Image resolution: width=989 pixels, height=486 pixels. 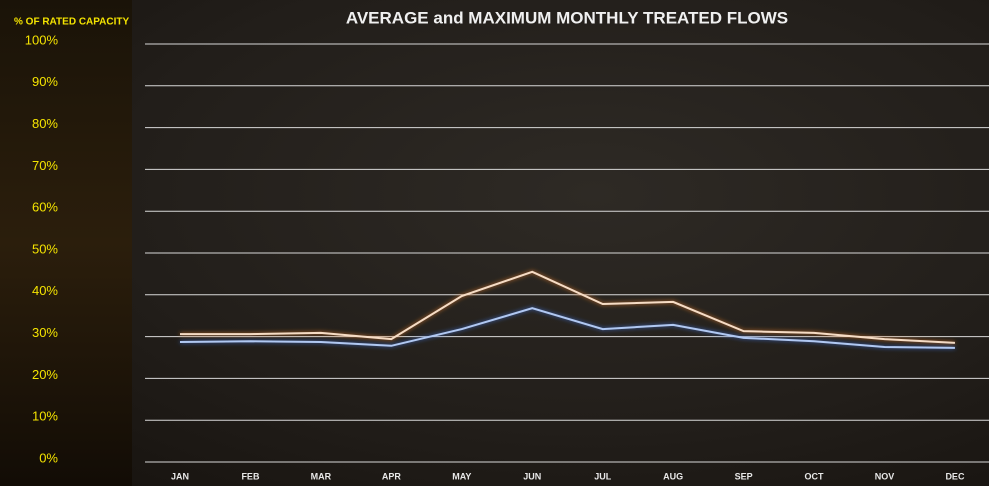 I want to click on y-tick-label: 40%, so click(x=45, y=290).